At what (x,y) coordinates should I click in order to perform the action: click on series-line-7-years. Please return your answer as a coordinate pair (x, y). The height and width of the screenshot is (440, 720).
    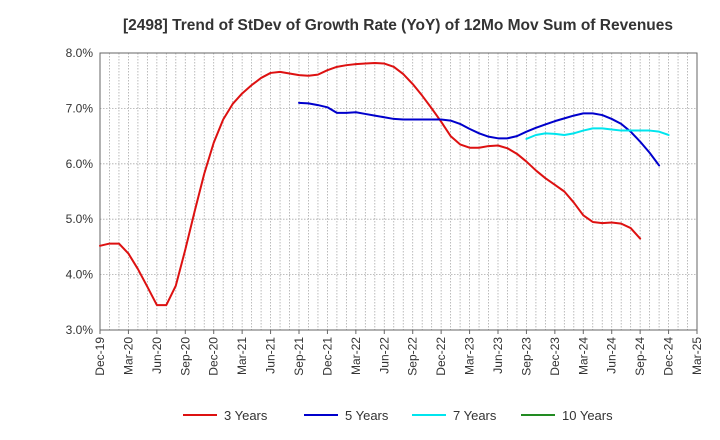
    Looking at the image, I should click on (597, 133).